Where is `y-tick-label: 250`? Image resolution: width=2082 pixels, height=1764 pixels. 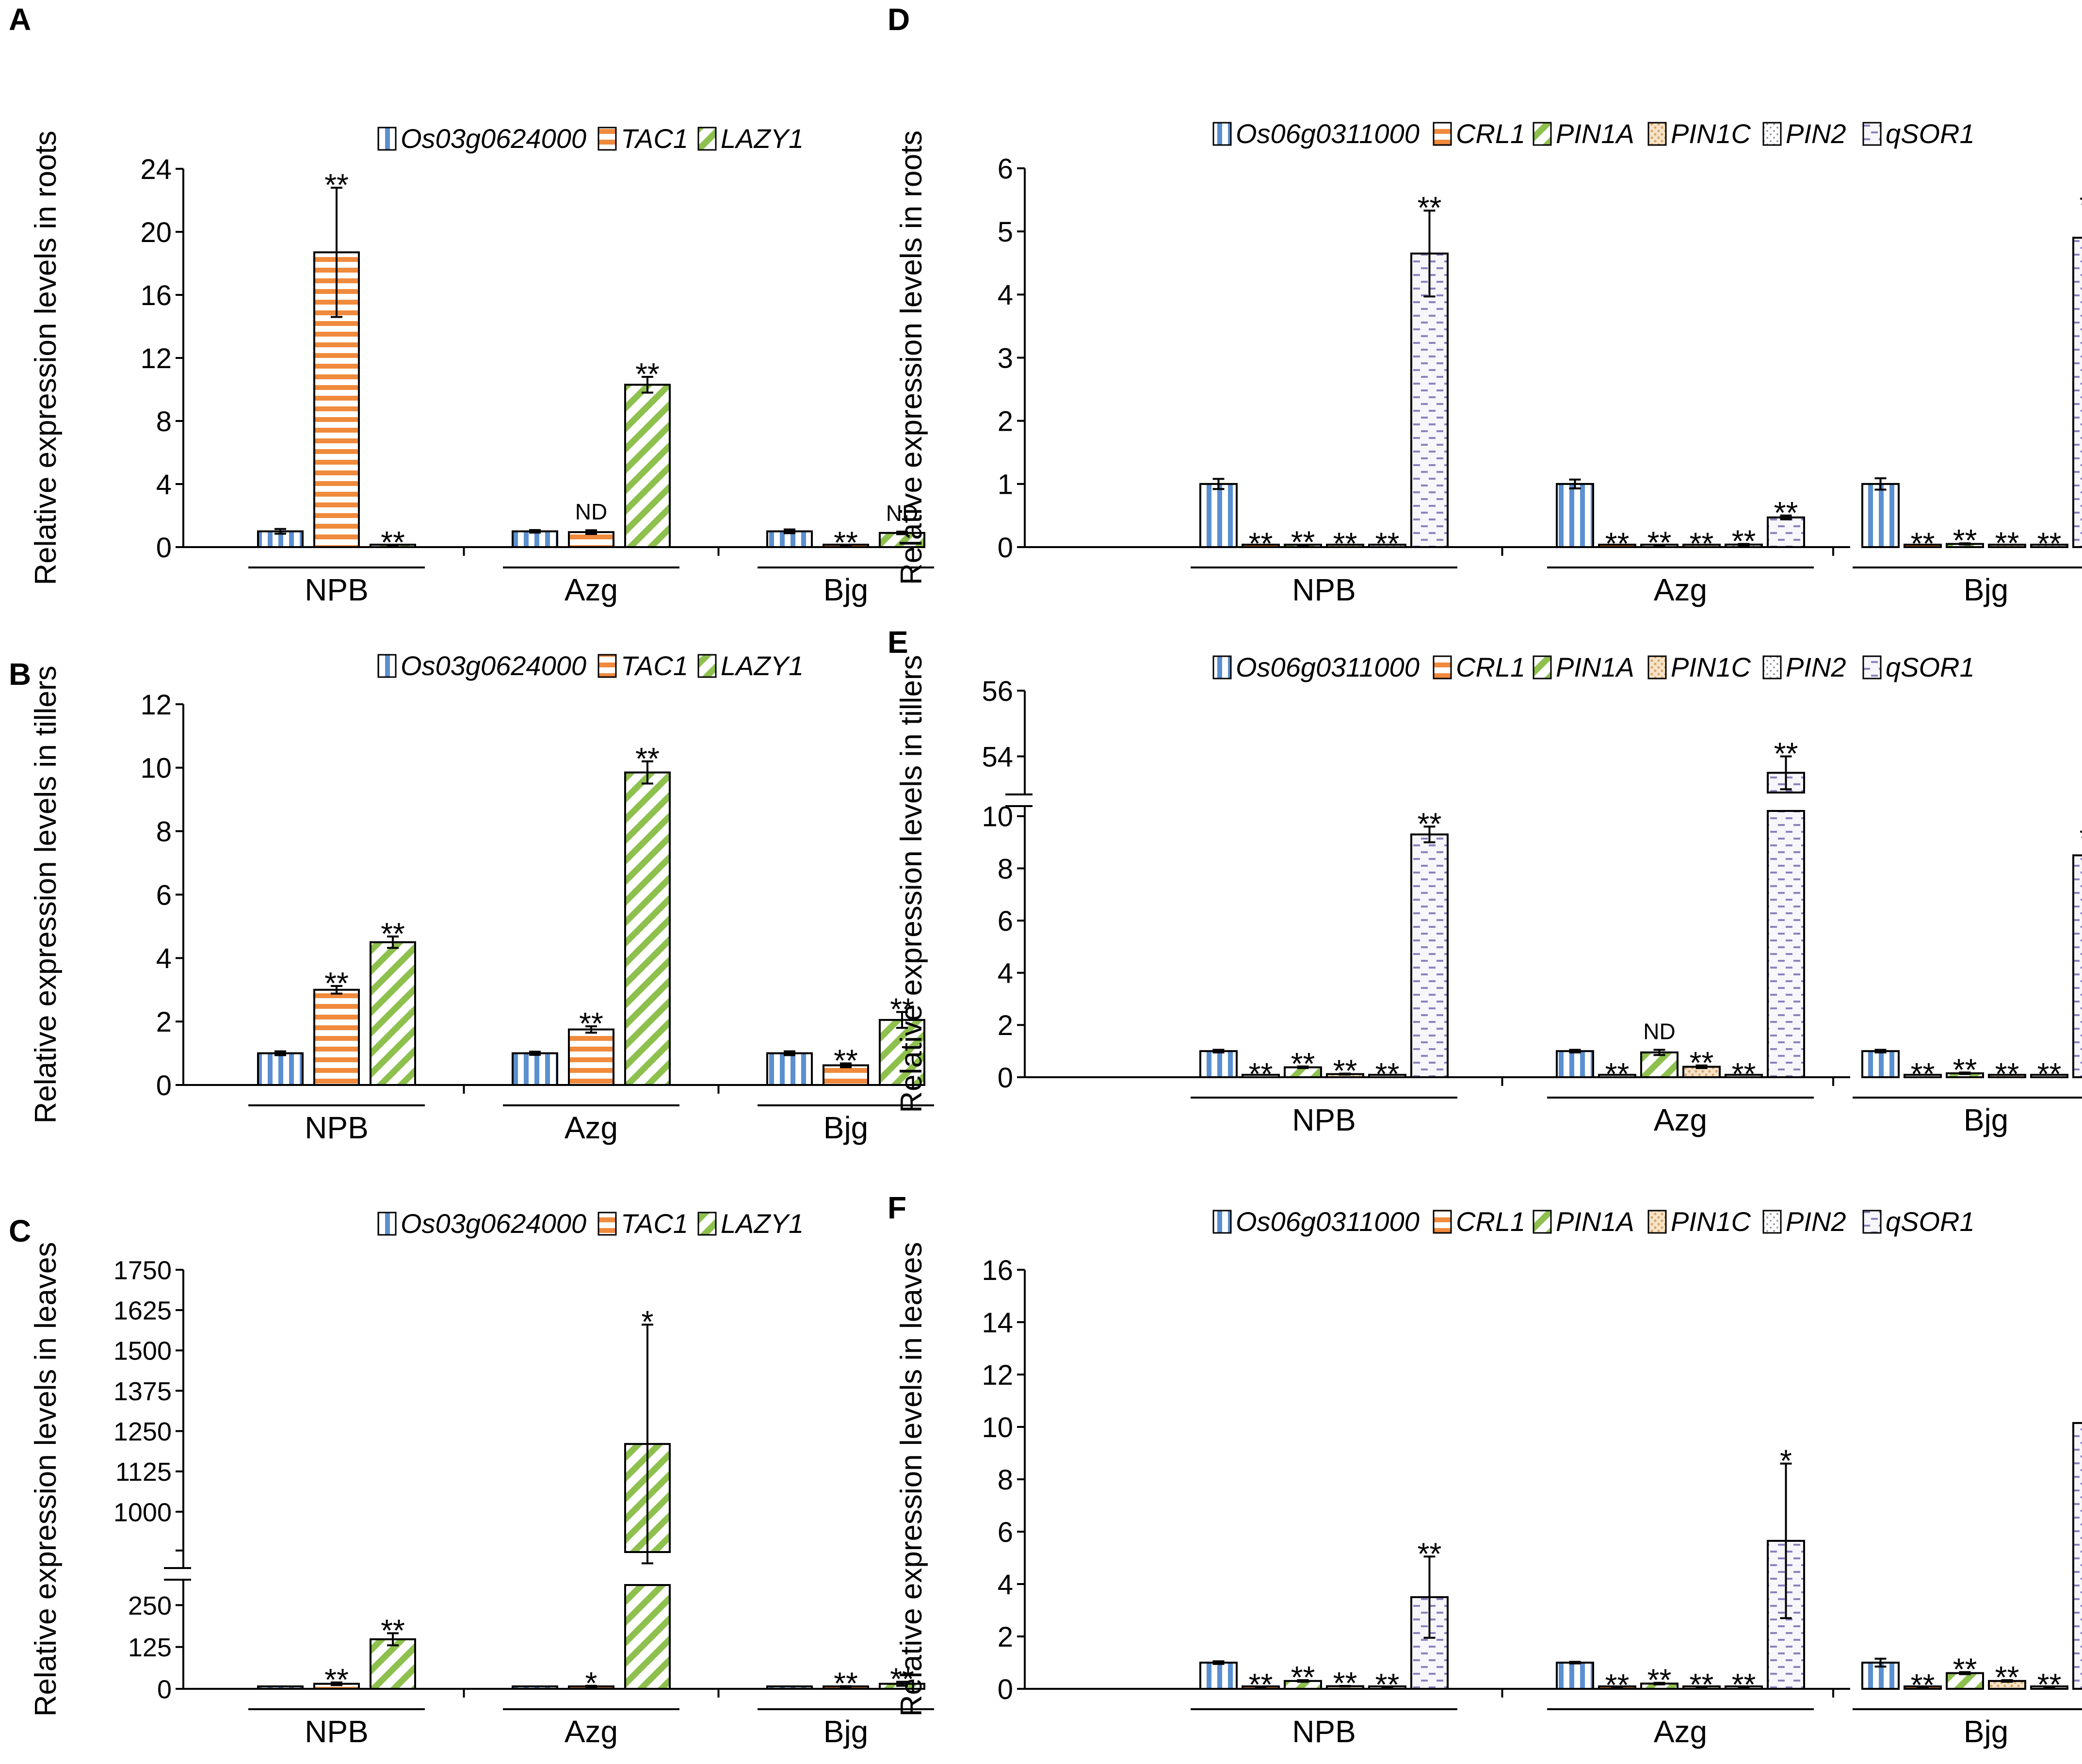
y-tick-label: 250 is located at coordinates (150, 1606).